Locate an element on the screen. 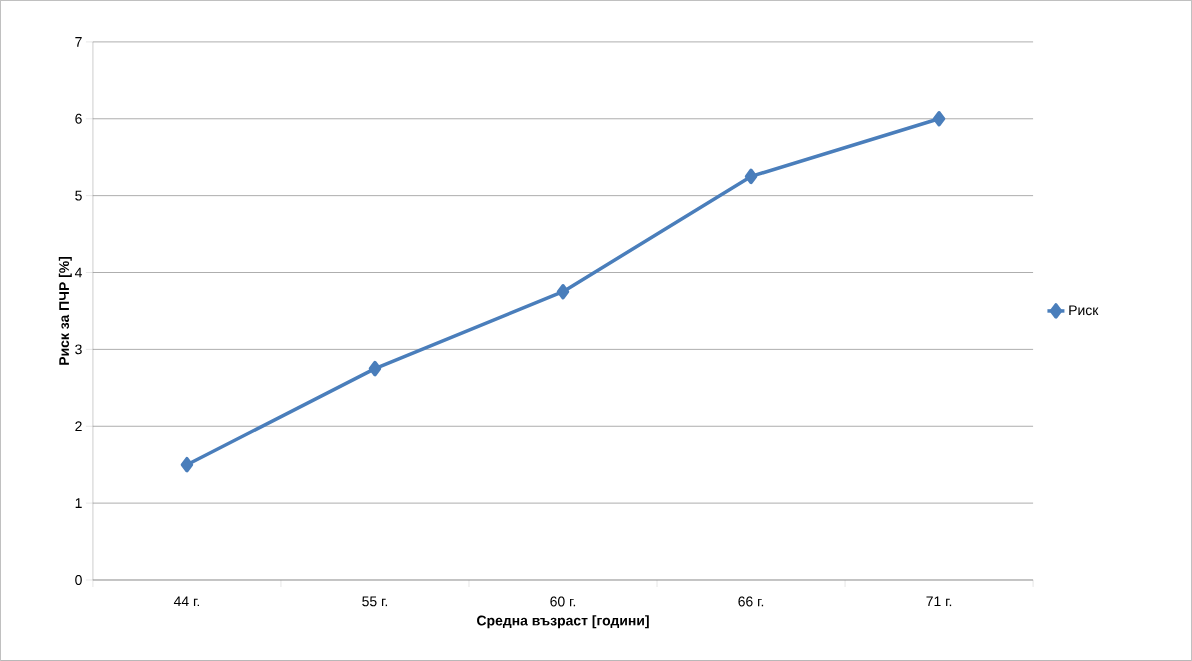 The width and height of the screenshot is (1192, 661). y-tick-label: 2 is located at coordinates (78, 426).